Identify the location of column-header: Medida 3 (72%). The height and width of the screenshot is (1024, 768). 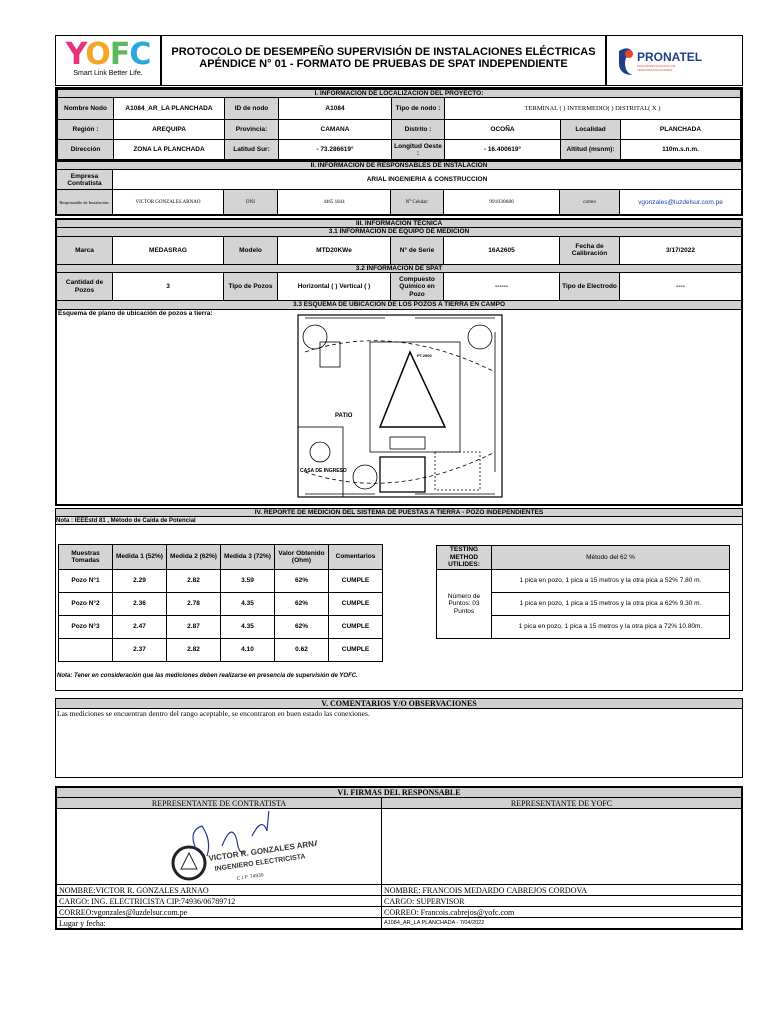
(247, 557).